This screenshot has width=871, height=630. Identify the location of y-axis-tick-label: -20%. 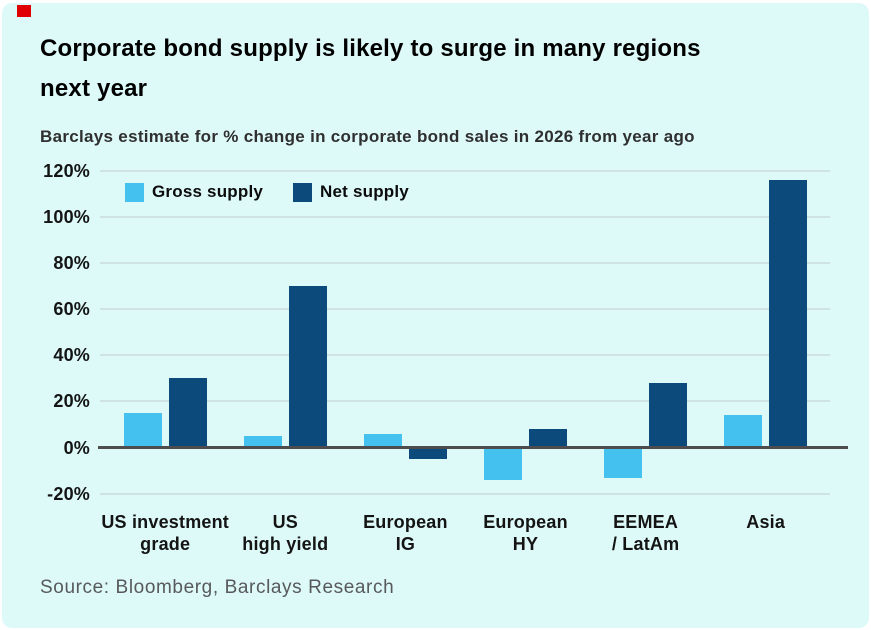
(68, 493).